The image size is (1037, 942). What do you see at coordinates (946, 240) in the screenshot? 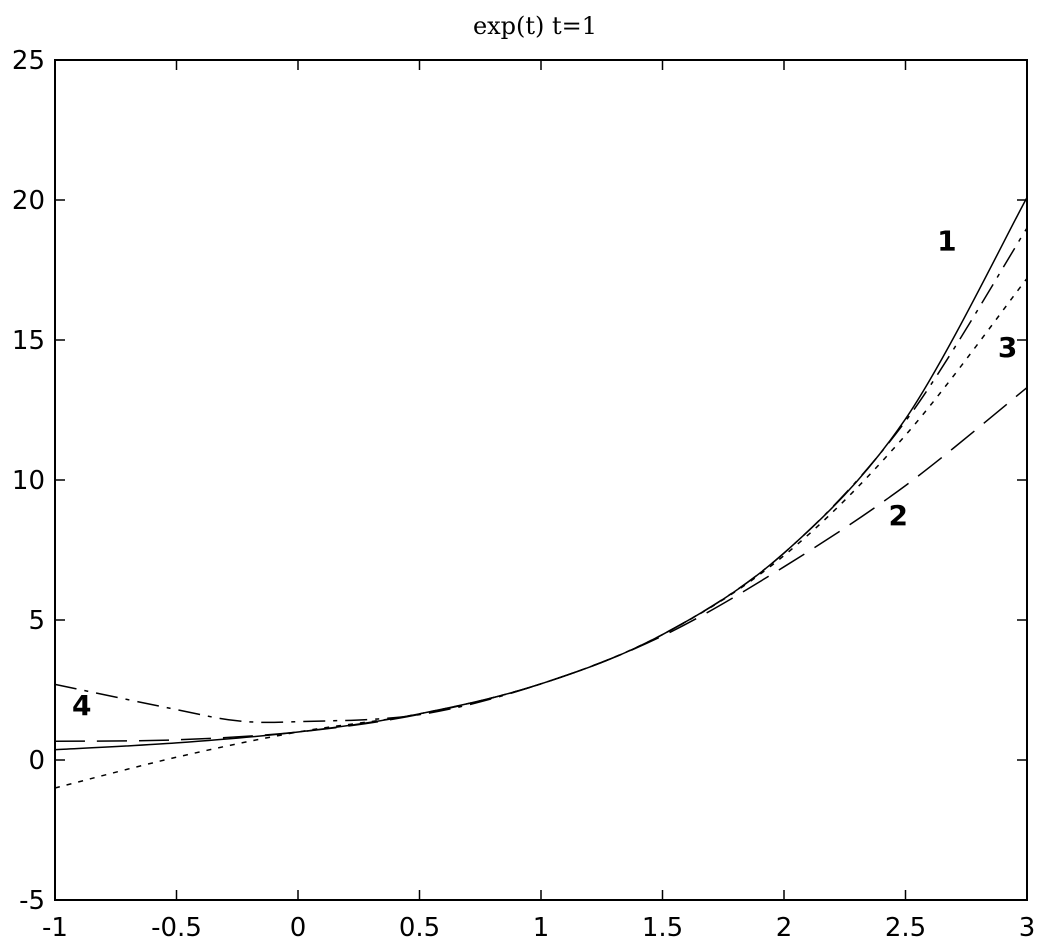
I see `series-label-1: 1` at bounding box center [946, 240].